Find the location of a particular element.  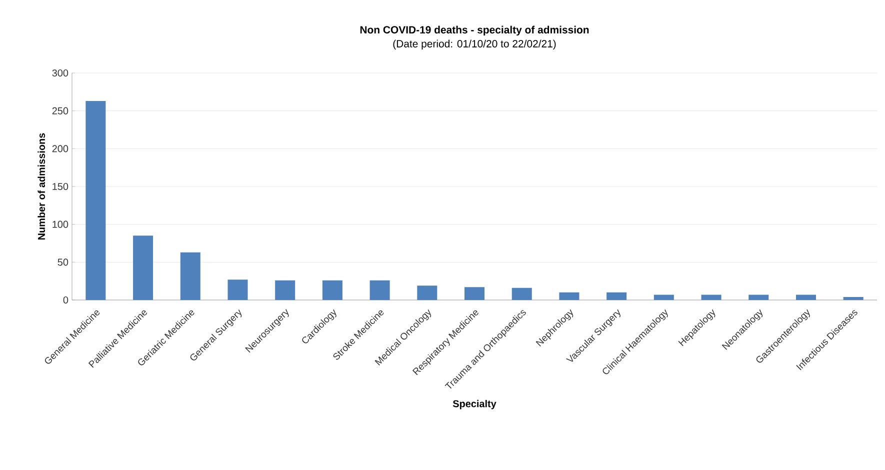

y-tick-label: 100 is located at coordinates (60, 224).